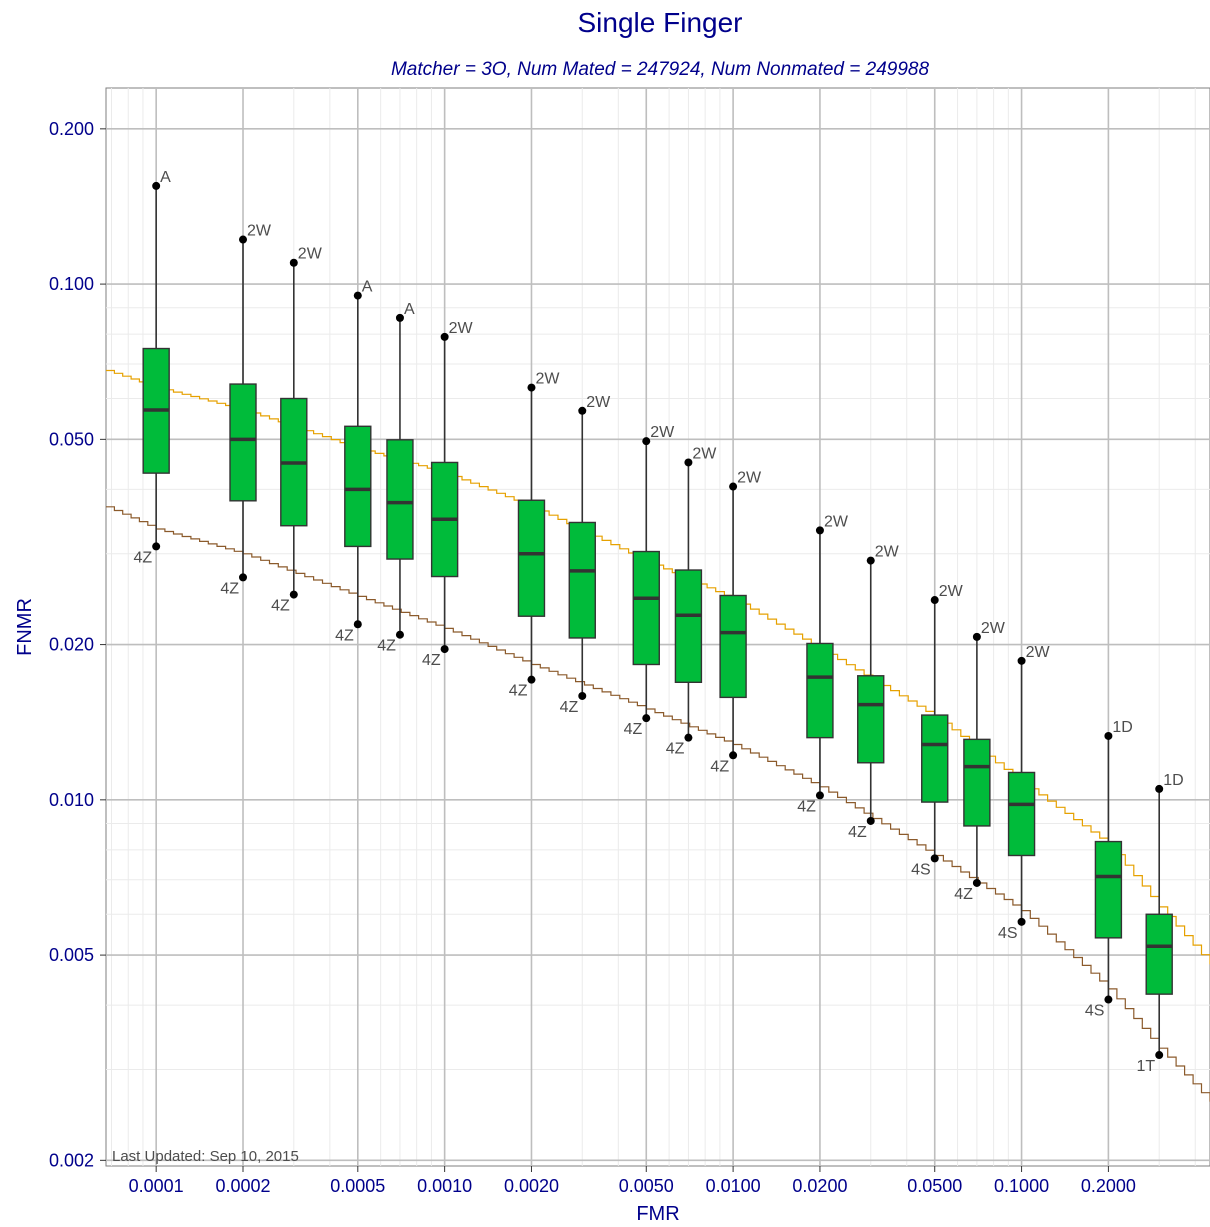 Image resolution: width=1210 pixels, height=1227 pixels. What do you see at coordinates (242, 1186) in the screenshot?
I see `x-tick-label: 0.0002` at bounding box center [242, 1186].